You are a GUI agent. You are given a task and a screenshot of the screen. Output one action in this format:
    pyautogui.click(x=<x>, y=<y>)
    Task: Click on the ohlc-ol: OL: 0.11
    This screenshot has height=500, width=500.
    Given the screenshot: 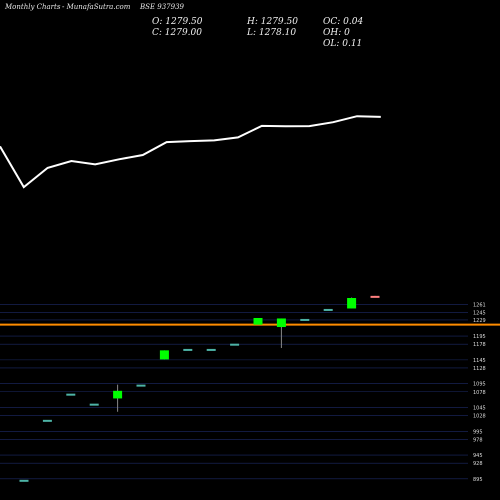 What is the action you would take?
    pyautogui.click(x=342, y=44)
    